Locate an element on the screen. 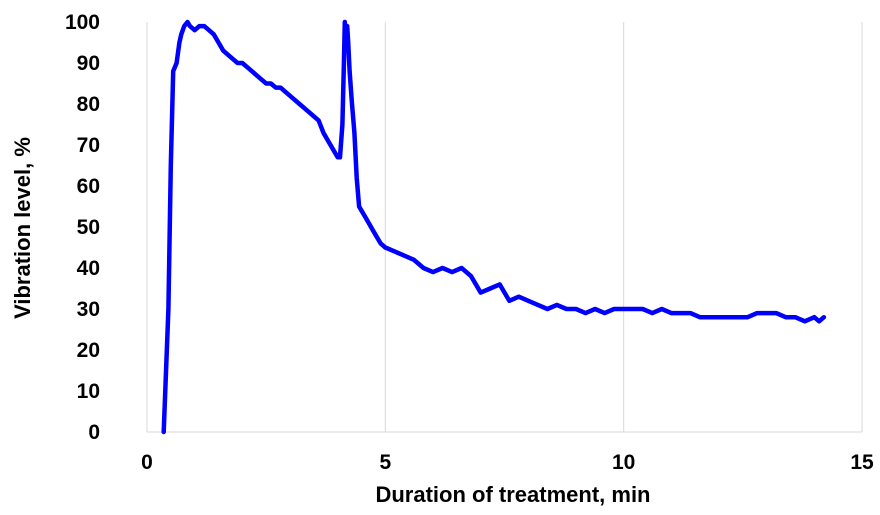  y-tick-label: 70 is located at coordinates (88, 145).